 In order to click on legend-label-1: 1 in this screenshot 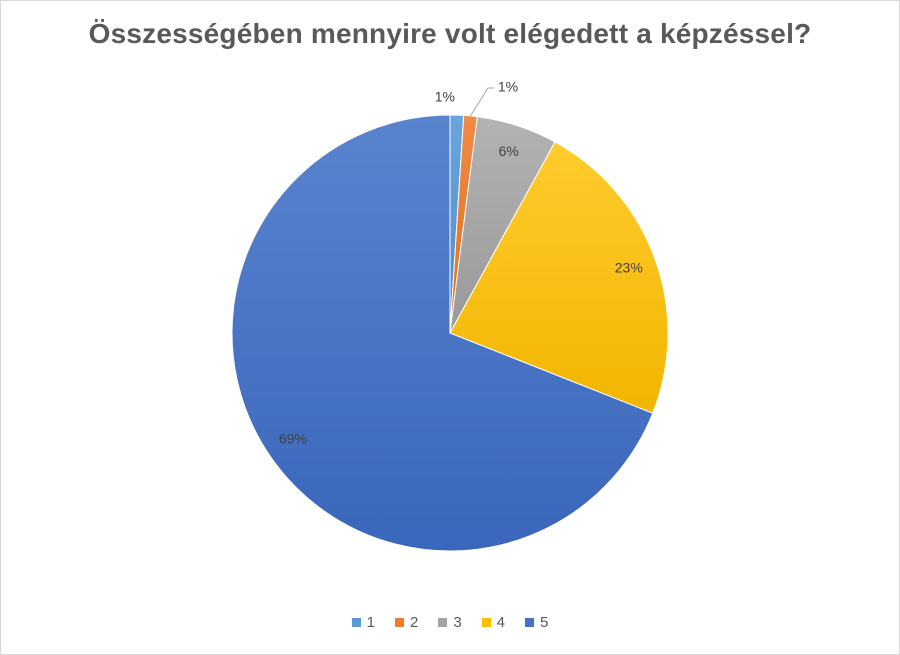, I will do `click(370, 622)`.